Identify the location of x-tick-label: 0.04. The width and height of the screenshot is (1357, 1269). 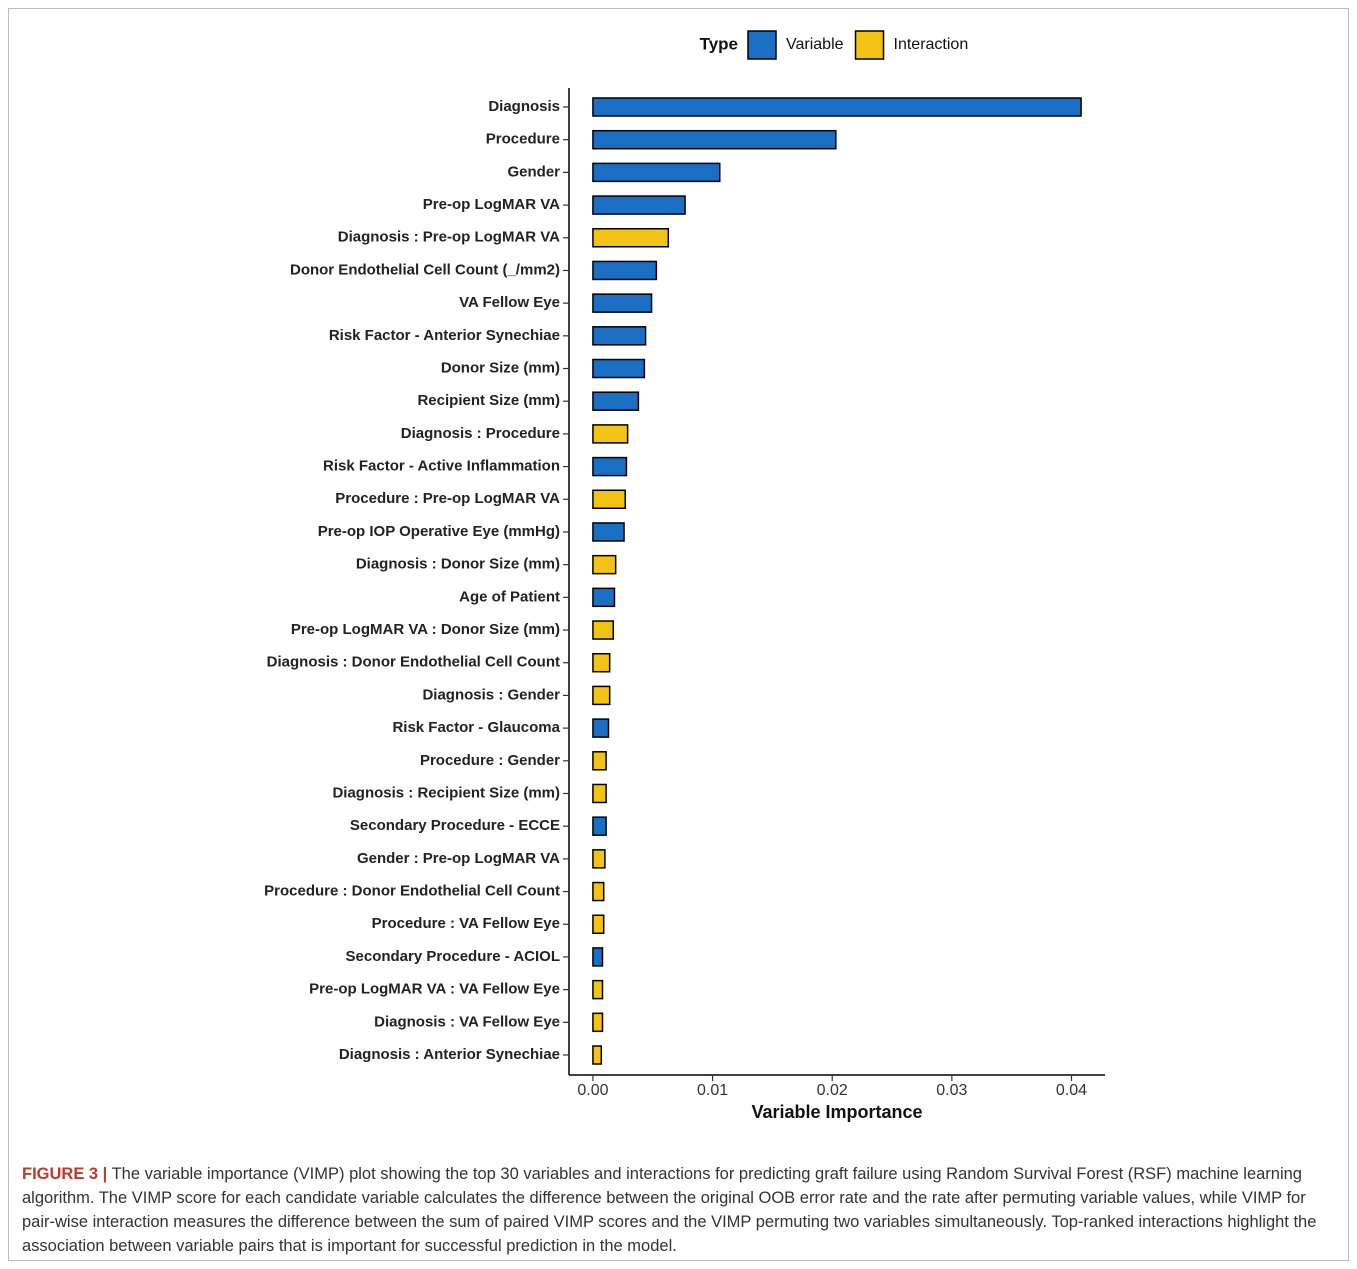
(1071, 1090).